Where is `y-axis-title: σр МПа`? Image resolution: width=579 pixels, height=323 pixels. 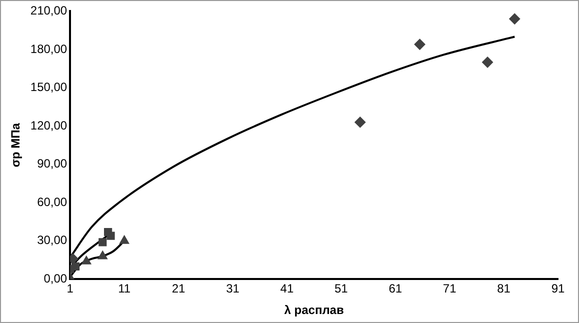 y-axis-title: σр МПа is located at coordinates (15, 145).